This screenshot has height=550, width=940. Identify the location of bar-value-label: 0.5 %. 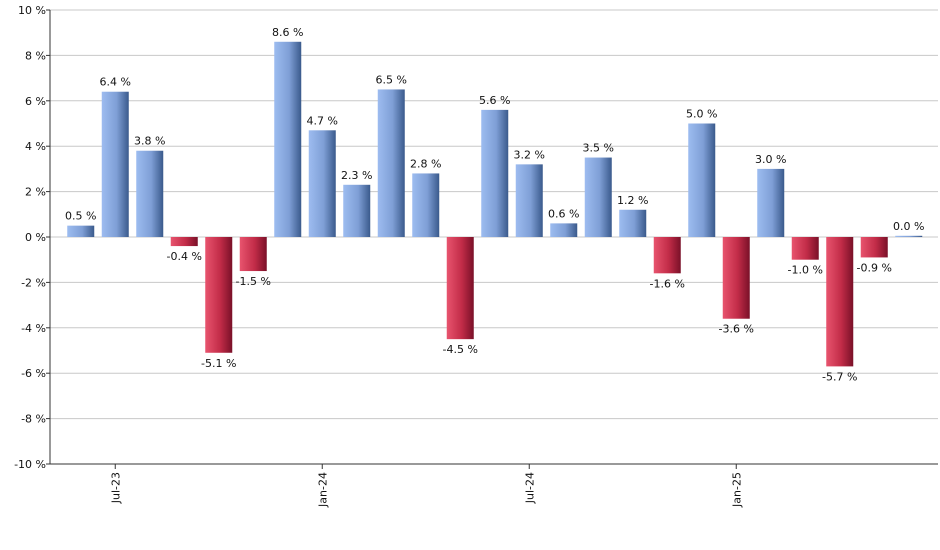
(80, 216).